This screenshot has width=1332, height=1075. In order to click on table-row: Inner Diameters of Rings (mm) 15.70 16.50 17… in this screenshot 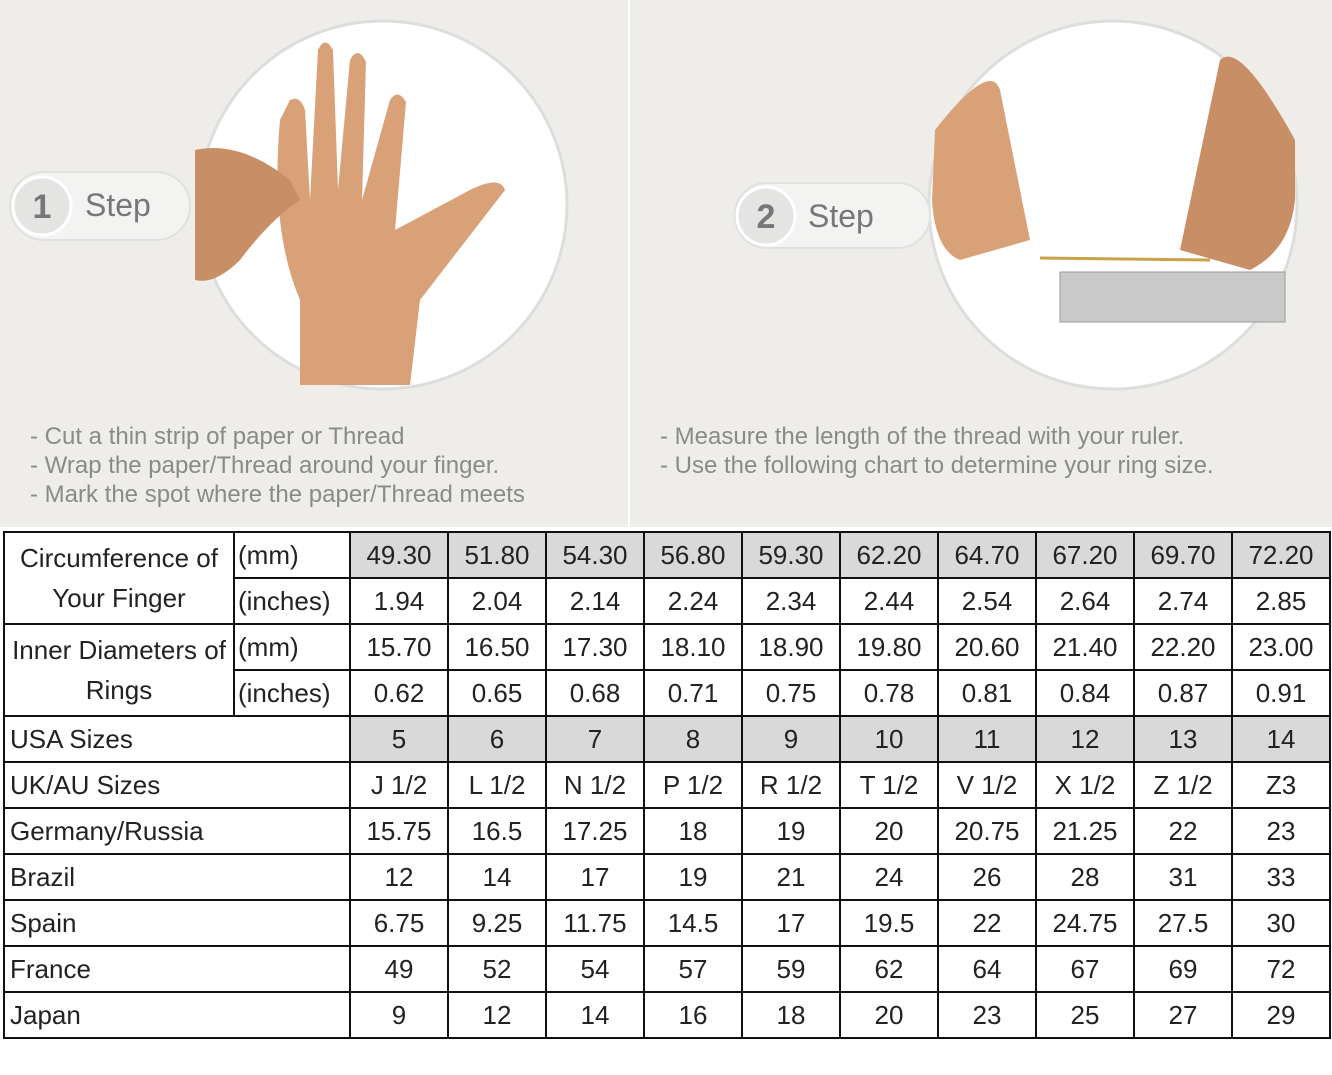, I will do `click(667, 670)`.